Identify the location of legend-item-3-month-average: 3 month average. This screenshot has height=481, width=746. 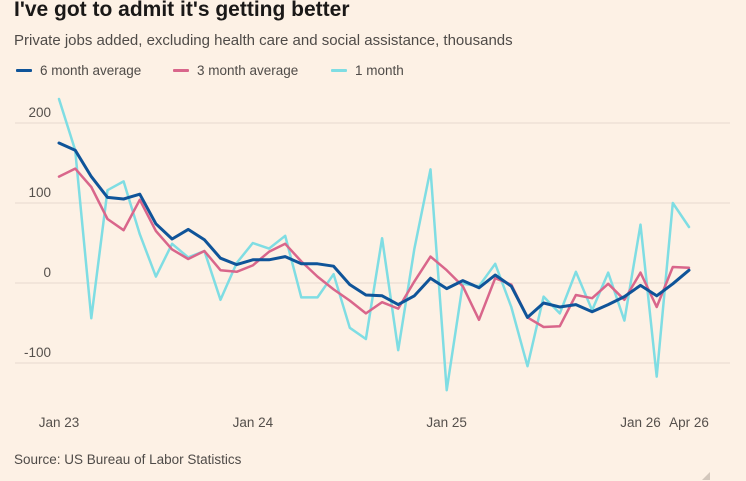
(235, 70).